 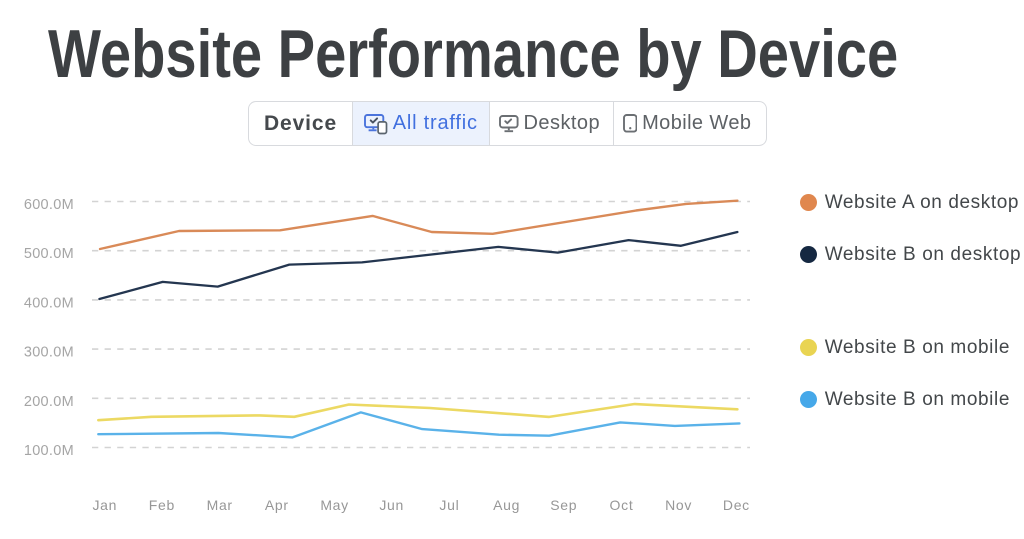 What do you see at coordinates (391, 505) in the screenshot?
I see `svg-text: Jun` at bounding box center [391, 505].